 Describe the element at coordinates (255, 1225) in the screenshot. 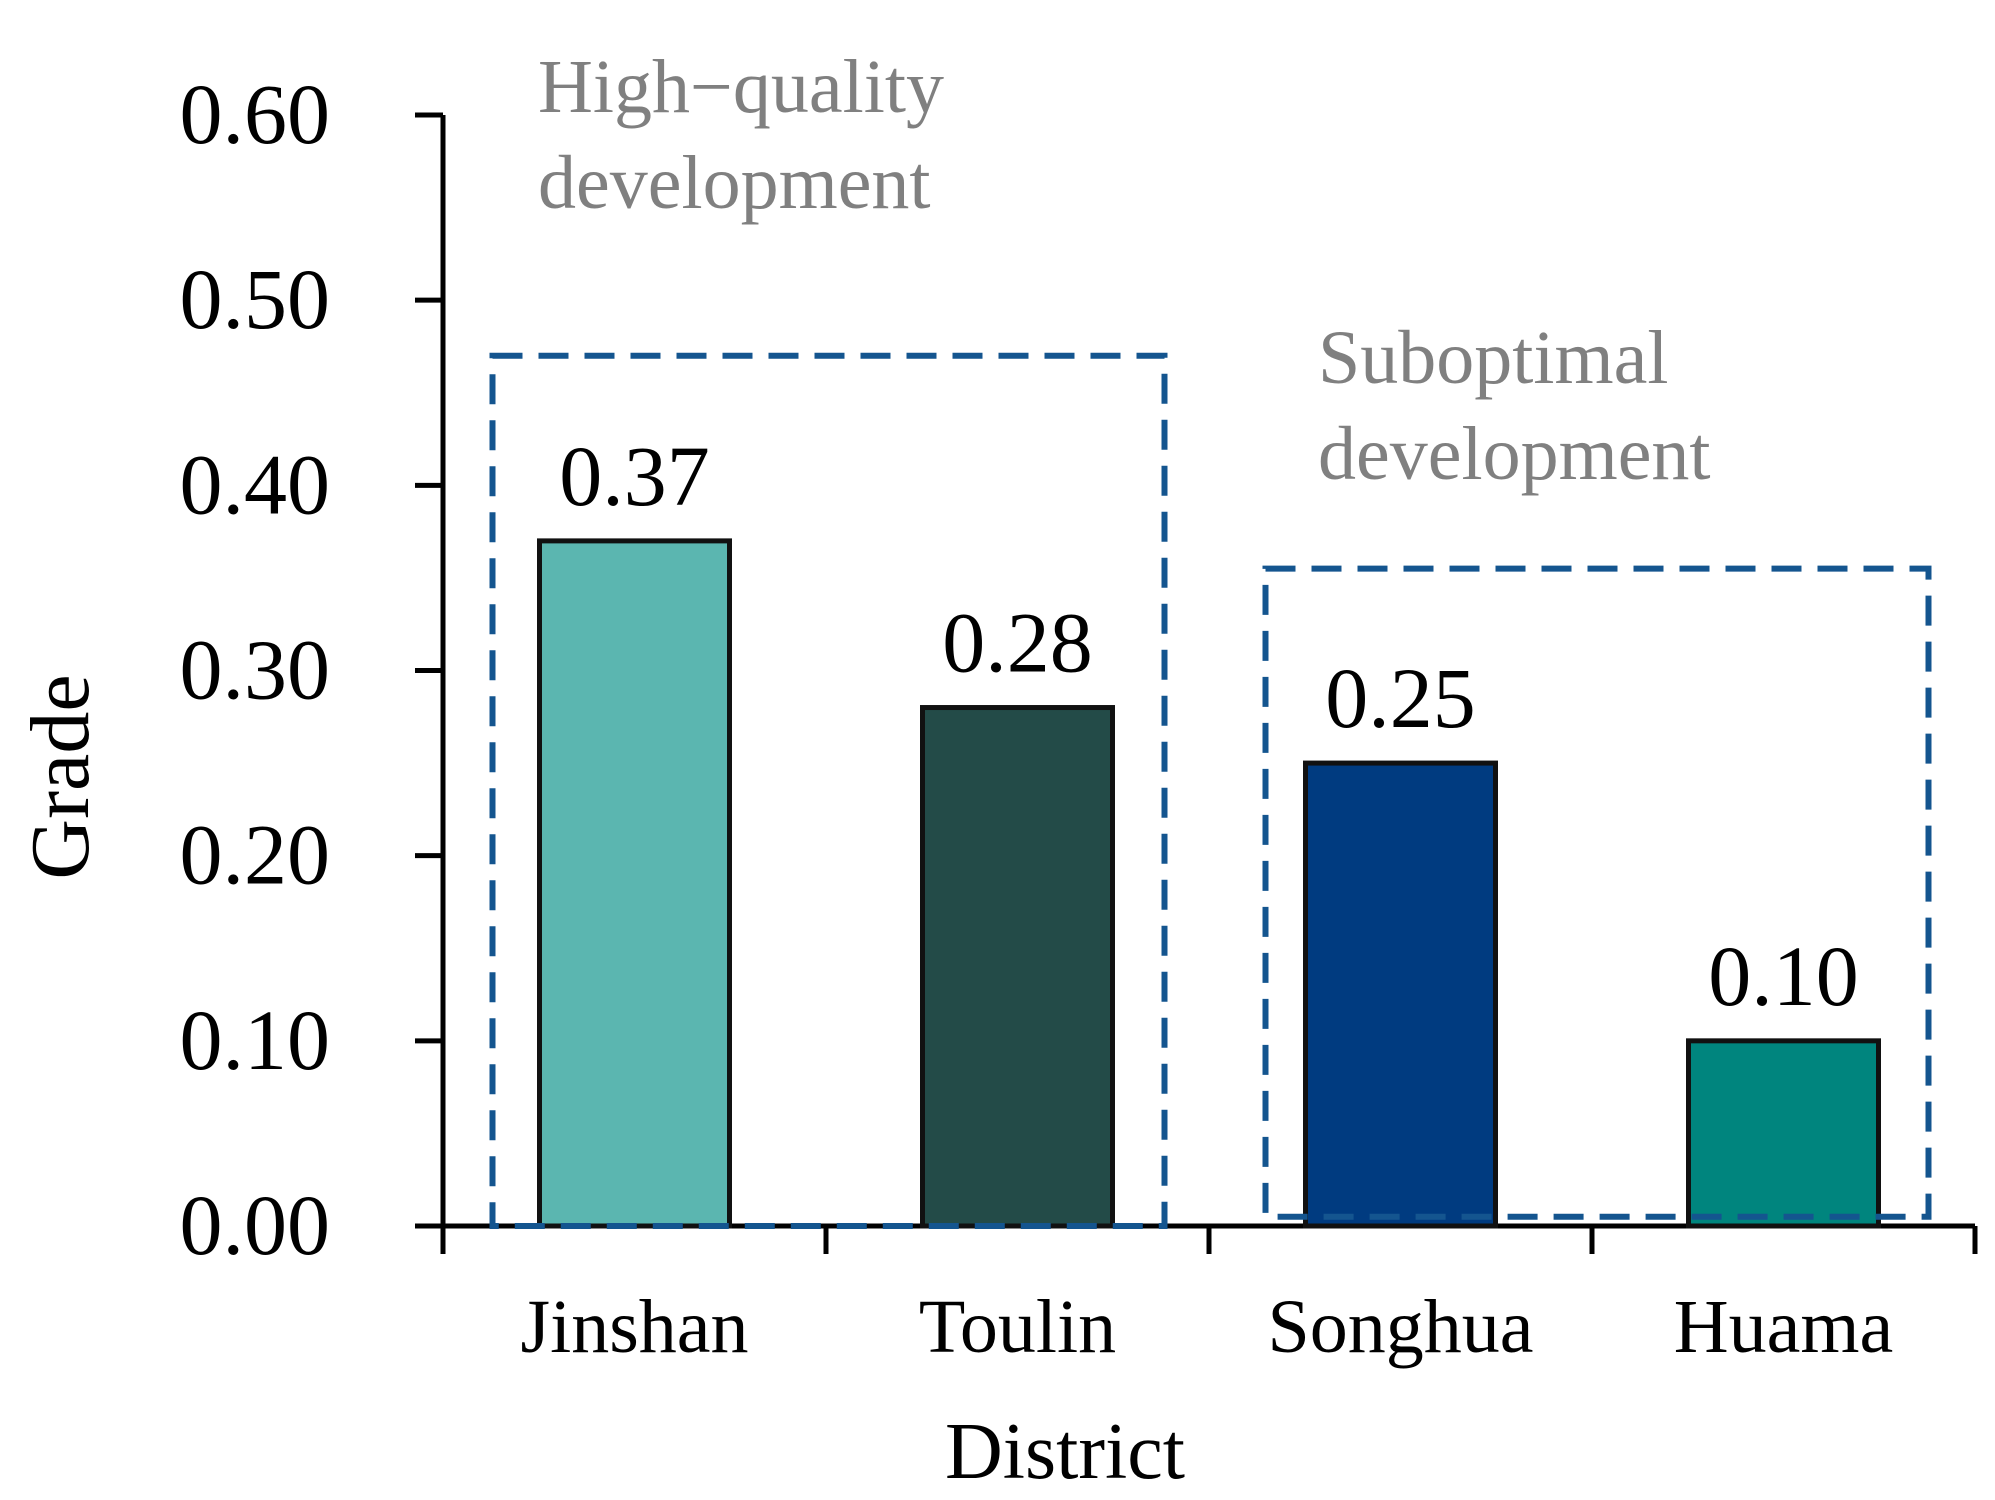

I see `y-tick-label: 0.00` at that location.